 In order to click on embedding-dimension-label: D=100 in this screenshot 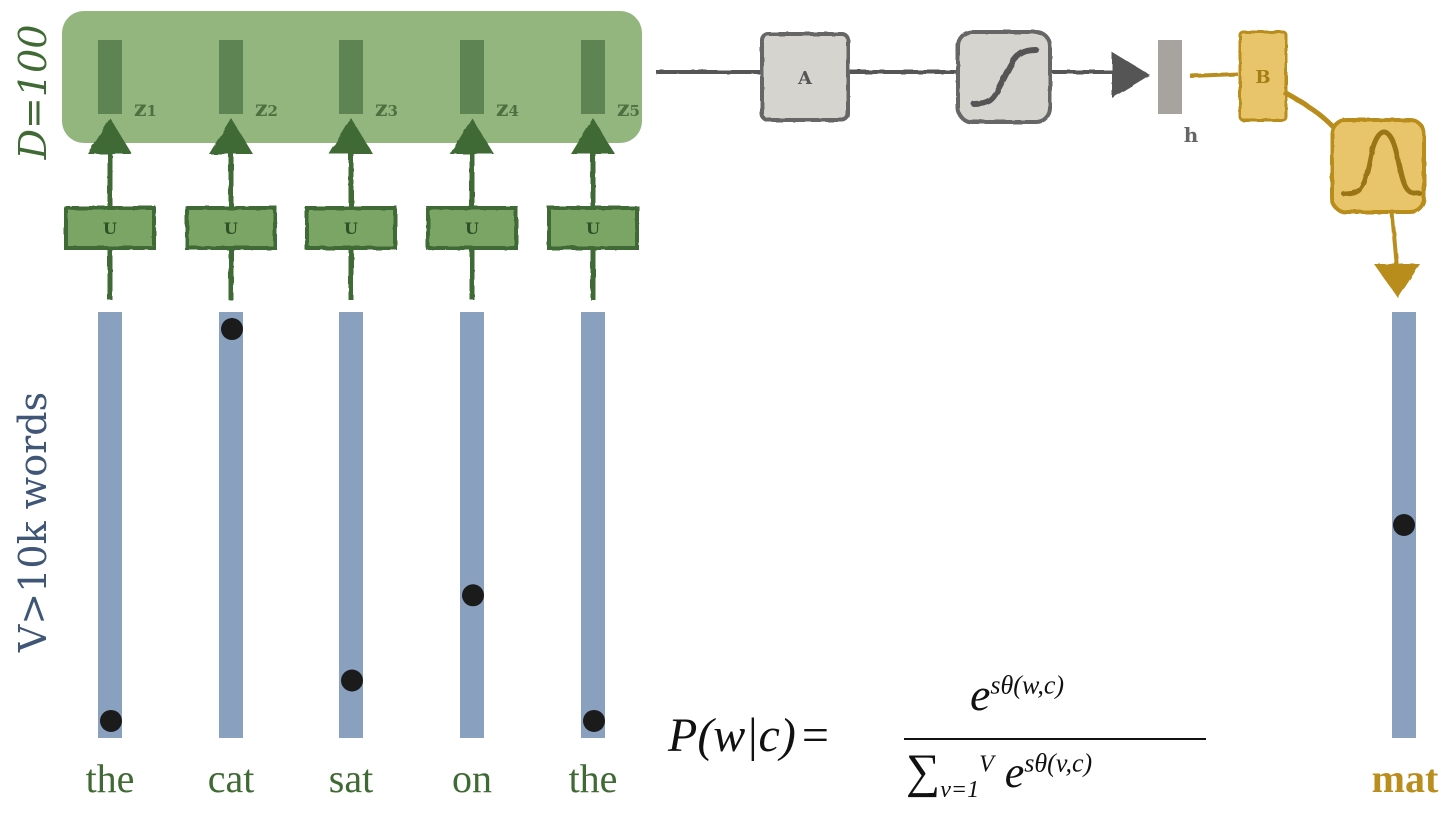, I will do `click(33, 93)`.